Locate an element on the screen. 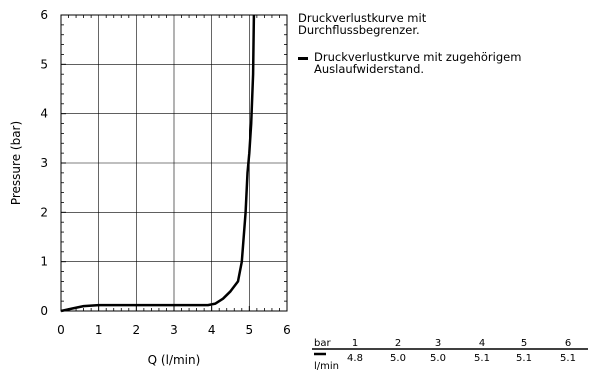 This screenshot has width=592, height=372. y-tick-label: 0 is located at coordinates (44, 311).